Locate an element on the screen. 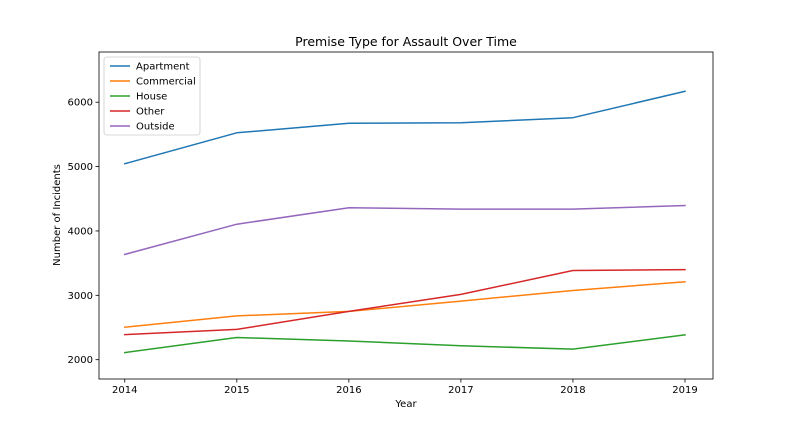  x-tick-label: 2019 is located at coordinates (684, 390).